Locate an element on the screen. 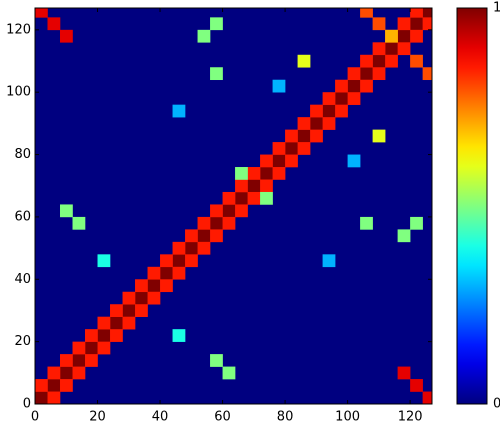 The height and width of the screenshot is (426, 500). x-tick-label: 120 is located at coordinates (410, 417).